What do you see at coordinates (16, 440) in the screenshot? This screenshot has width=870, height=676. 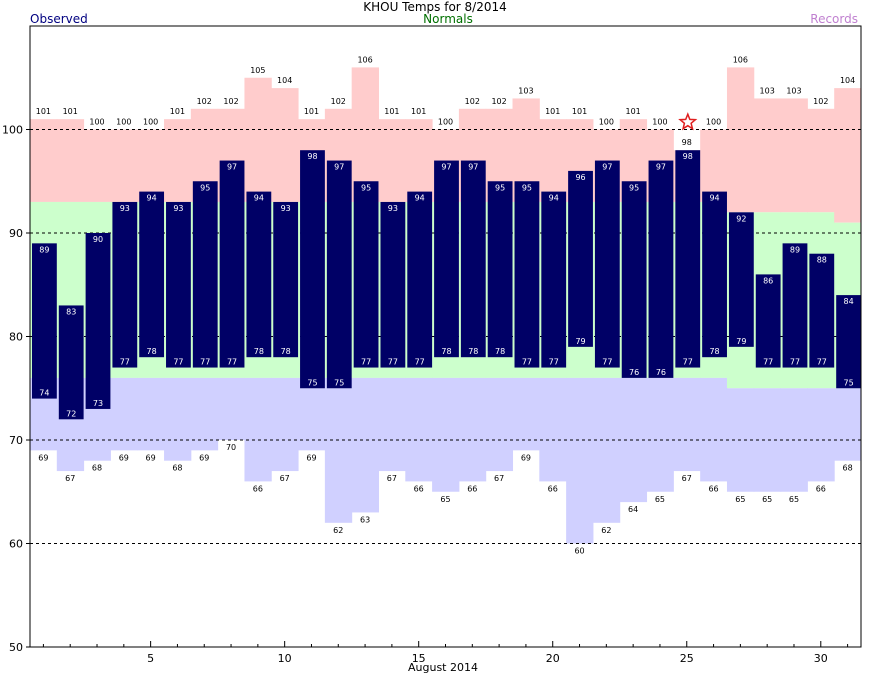 I see `y-tick-label: 70` at bounding box center [16, 440].